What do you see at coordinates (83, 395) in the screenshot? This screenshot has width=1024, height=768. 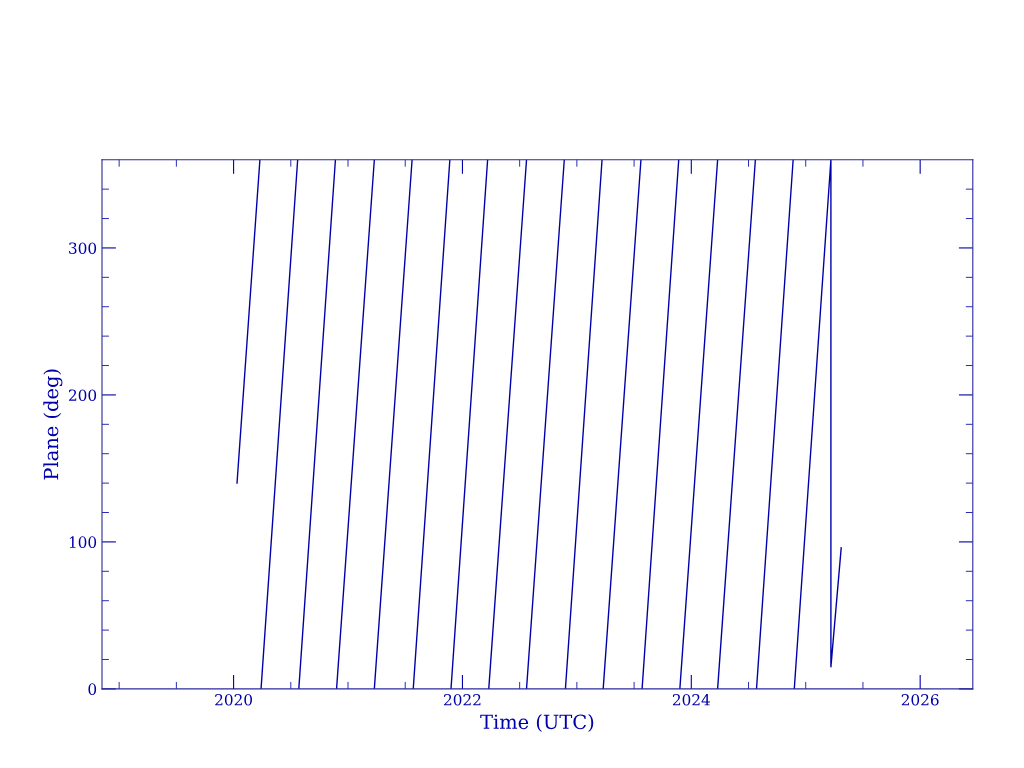 I see `y-tick-label: 200` at bounding box center [83, 395].